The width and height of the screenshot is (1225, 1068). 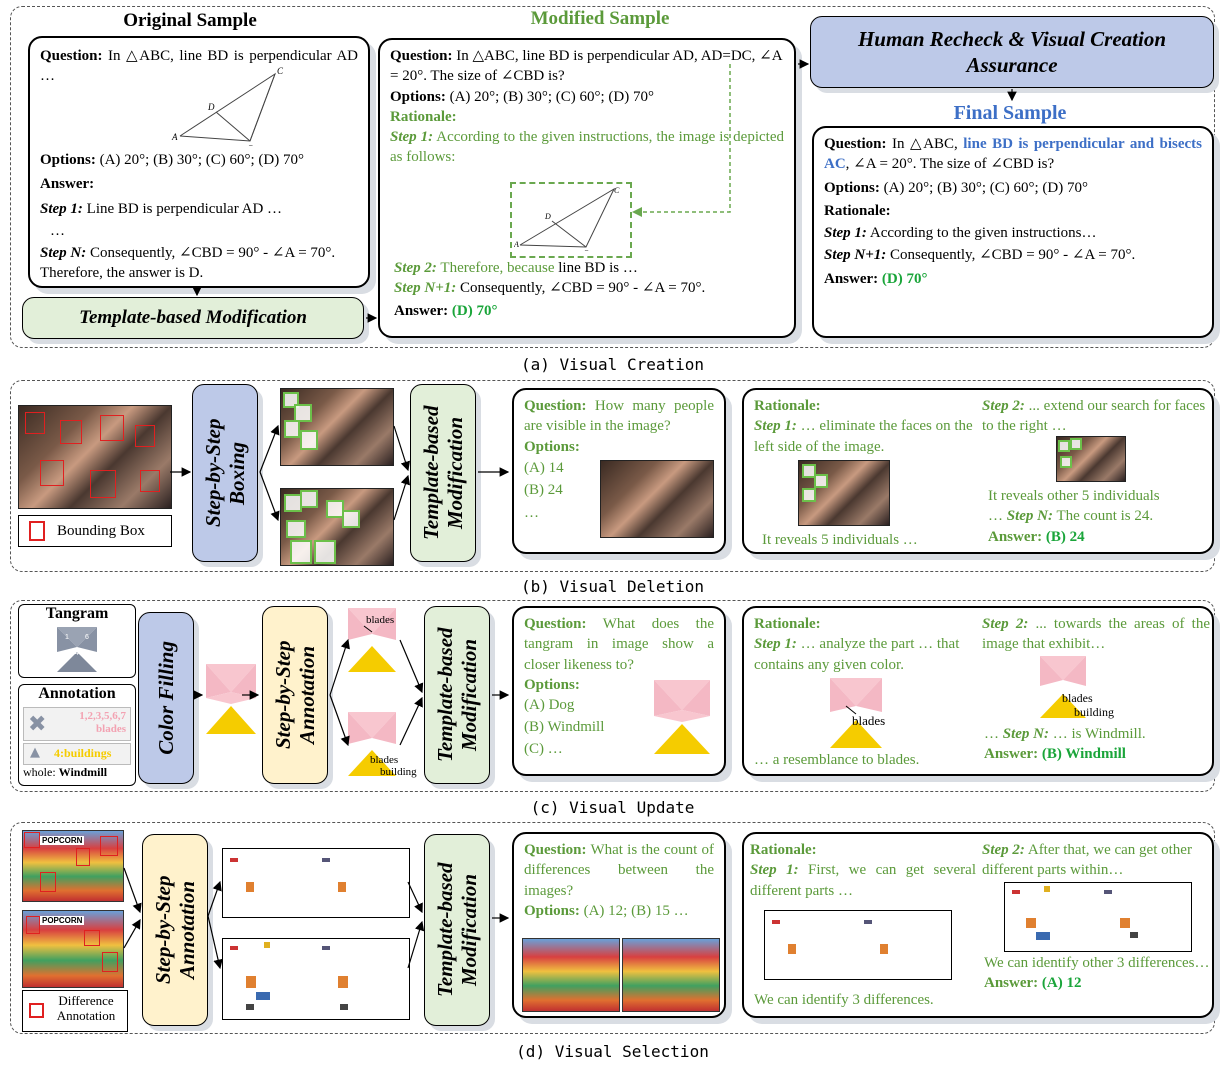 I want to click on section-c-arrows, so click(x=351, y=692).